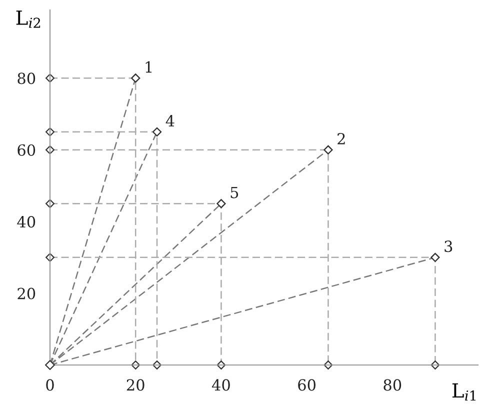 This screenshot has width=495, height=412. What do you see at coordinates (27, 150) in the screenshot?
I see `y-tick-label: 60` at bounding box center [27, 150].